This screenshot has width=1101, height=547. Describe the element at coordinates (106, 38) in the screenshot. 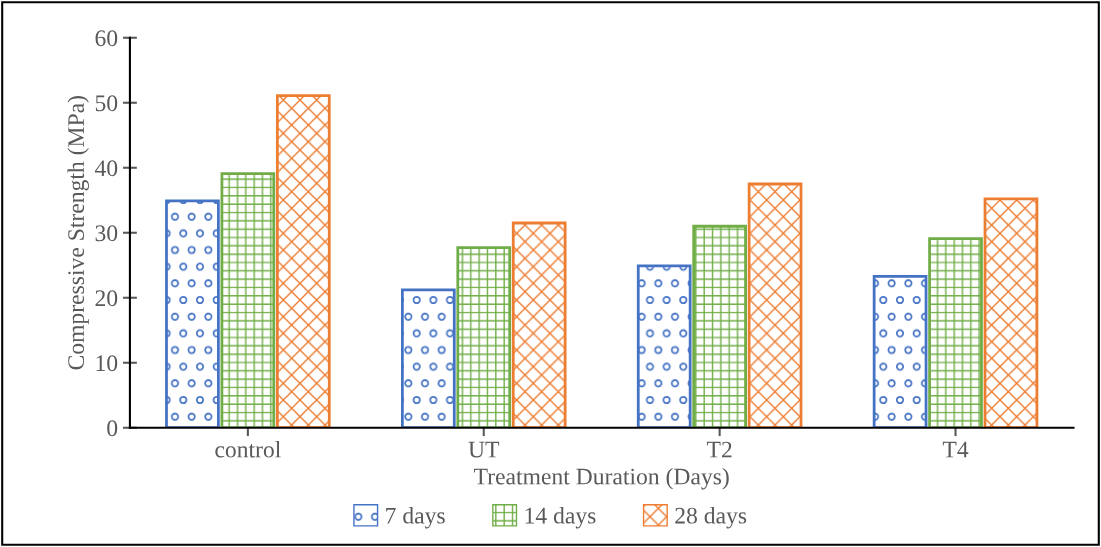

I see `y-tick-label: 60` at that location.